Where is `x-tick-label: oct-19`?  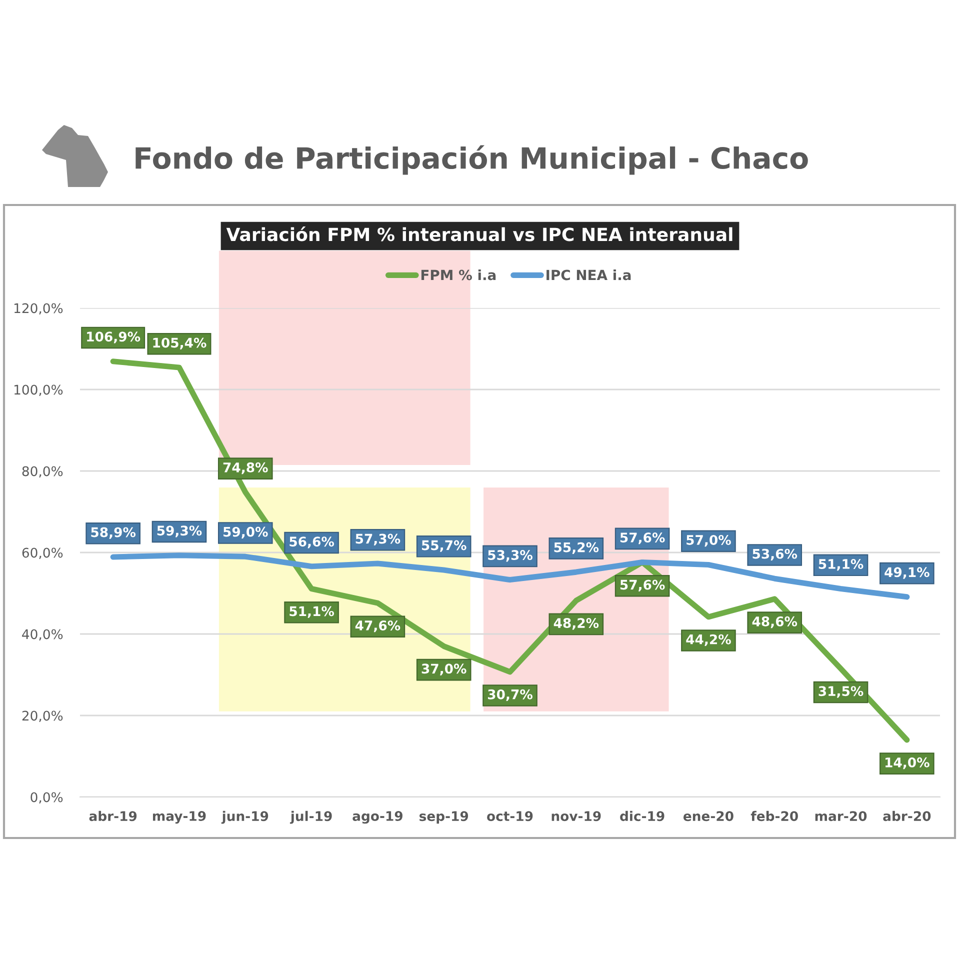 x-tick-label: oct-19 is located at coordinates (510, 816).